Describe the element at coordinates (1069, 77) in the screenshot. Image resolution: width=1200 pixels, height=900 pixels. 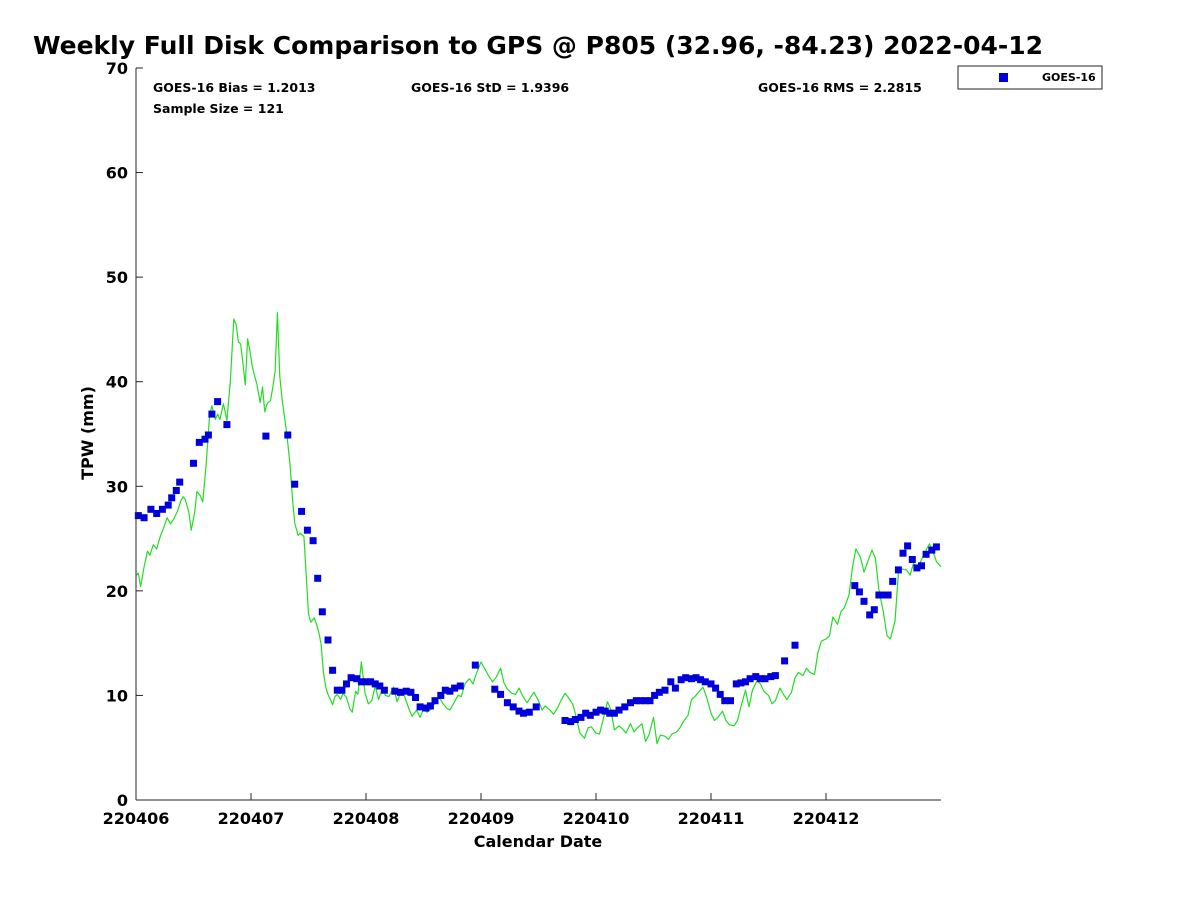
I see `legend-label-goes16: GOES-16` at that location.